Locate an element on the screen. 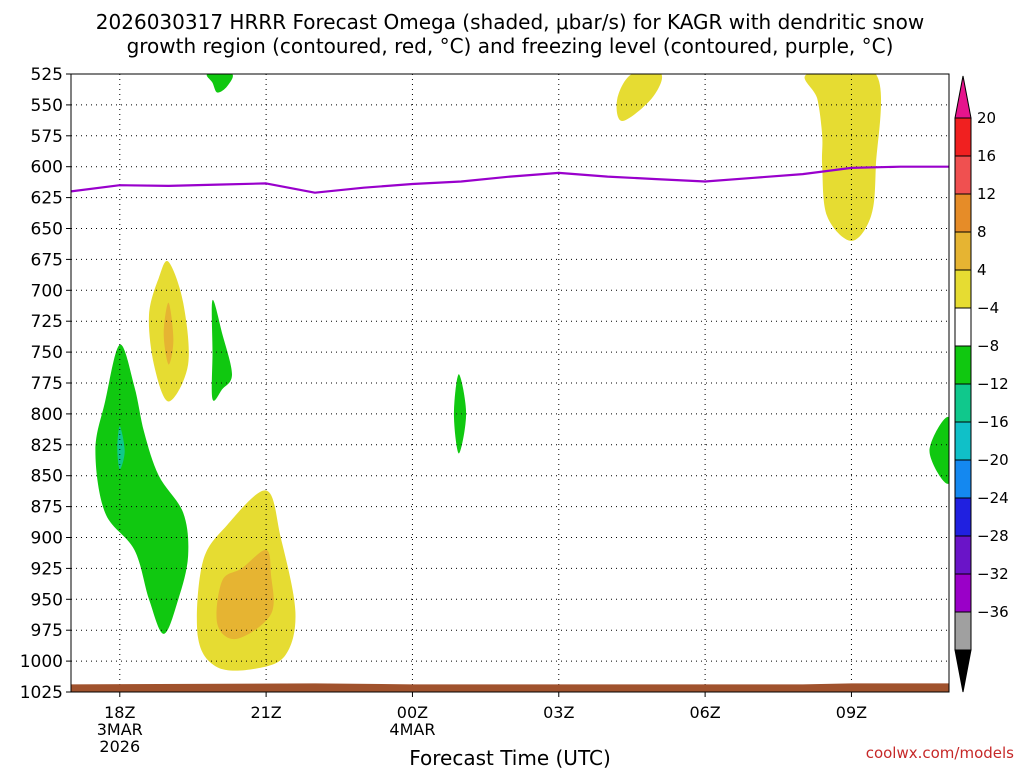 This screenshot has height=768, width=1024. y-tick-label-725: 725 is located at coordinates (47, 322).